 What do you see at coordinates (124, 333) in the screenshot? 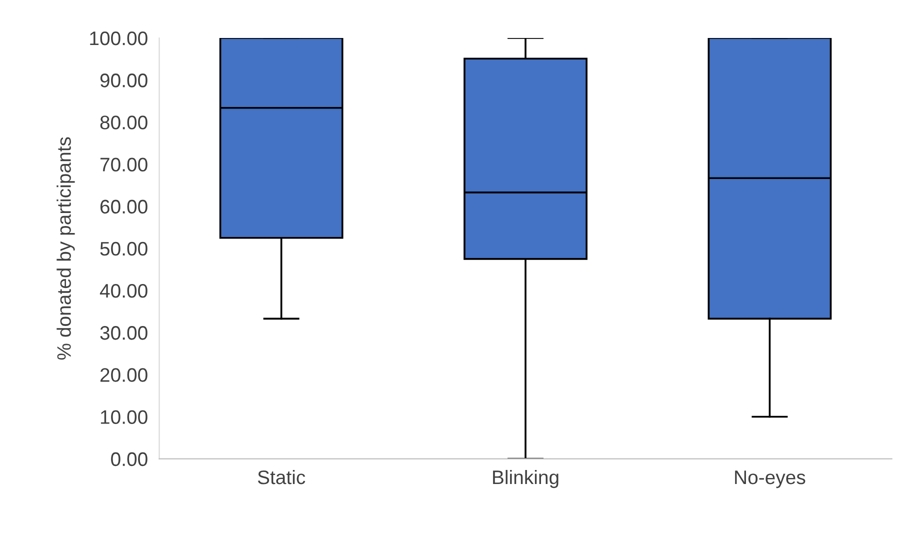
I see `y-tick-label: 30.00` at bounding box center [124, 333].